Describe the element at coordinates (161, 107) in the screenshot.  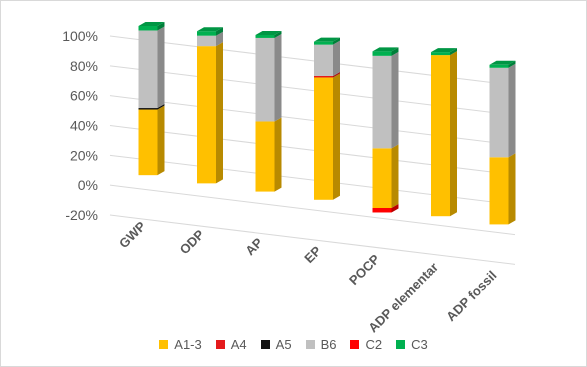
I see `bar-side-a5` at that location.